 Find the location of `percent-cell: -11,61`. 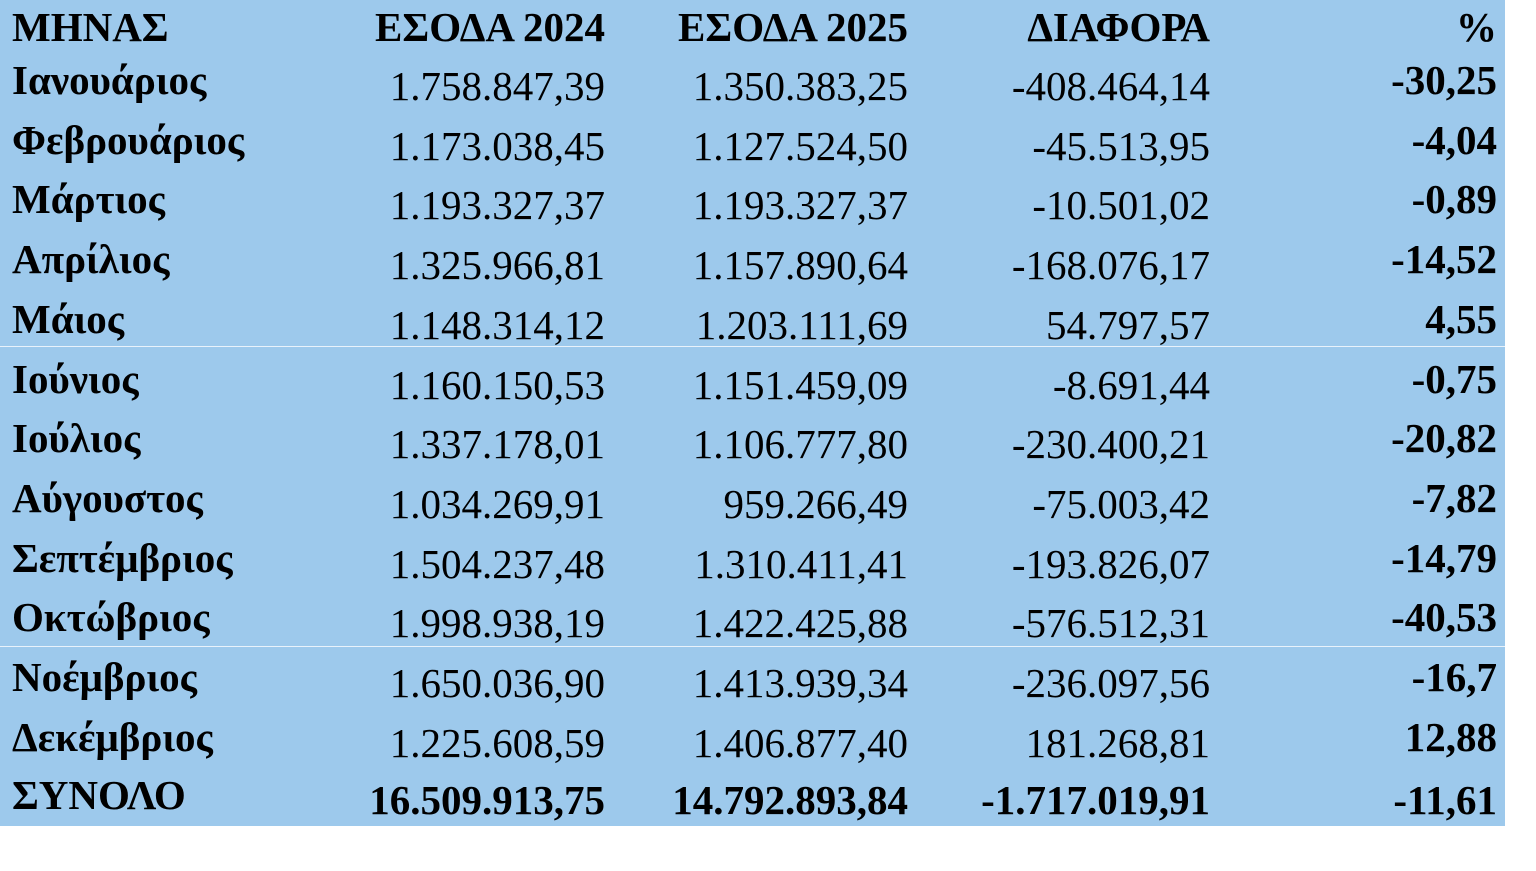

percent-cell: -11,61 is located at coordinates (1445, 800).